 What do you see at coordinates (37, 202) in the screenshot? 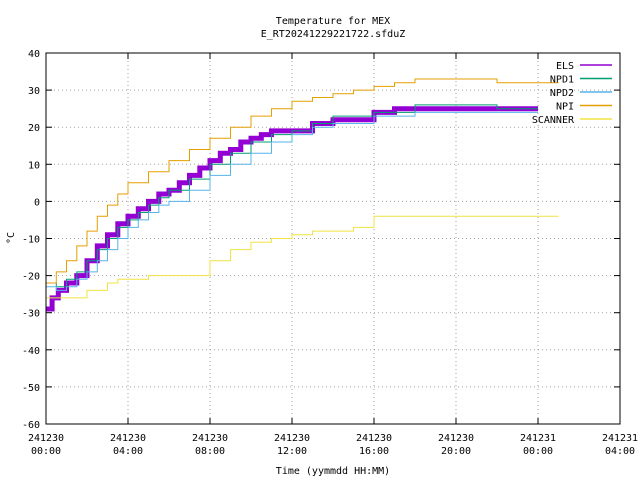
I see `y-tick-label: 0` at bounding box center [37, 202].